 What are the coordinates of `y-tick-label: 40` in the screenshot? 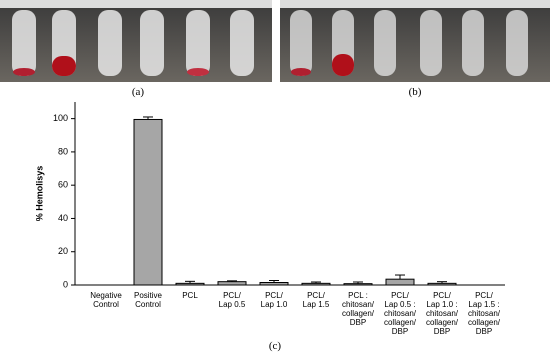 It's located at (63, 218).